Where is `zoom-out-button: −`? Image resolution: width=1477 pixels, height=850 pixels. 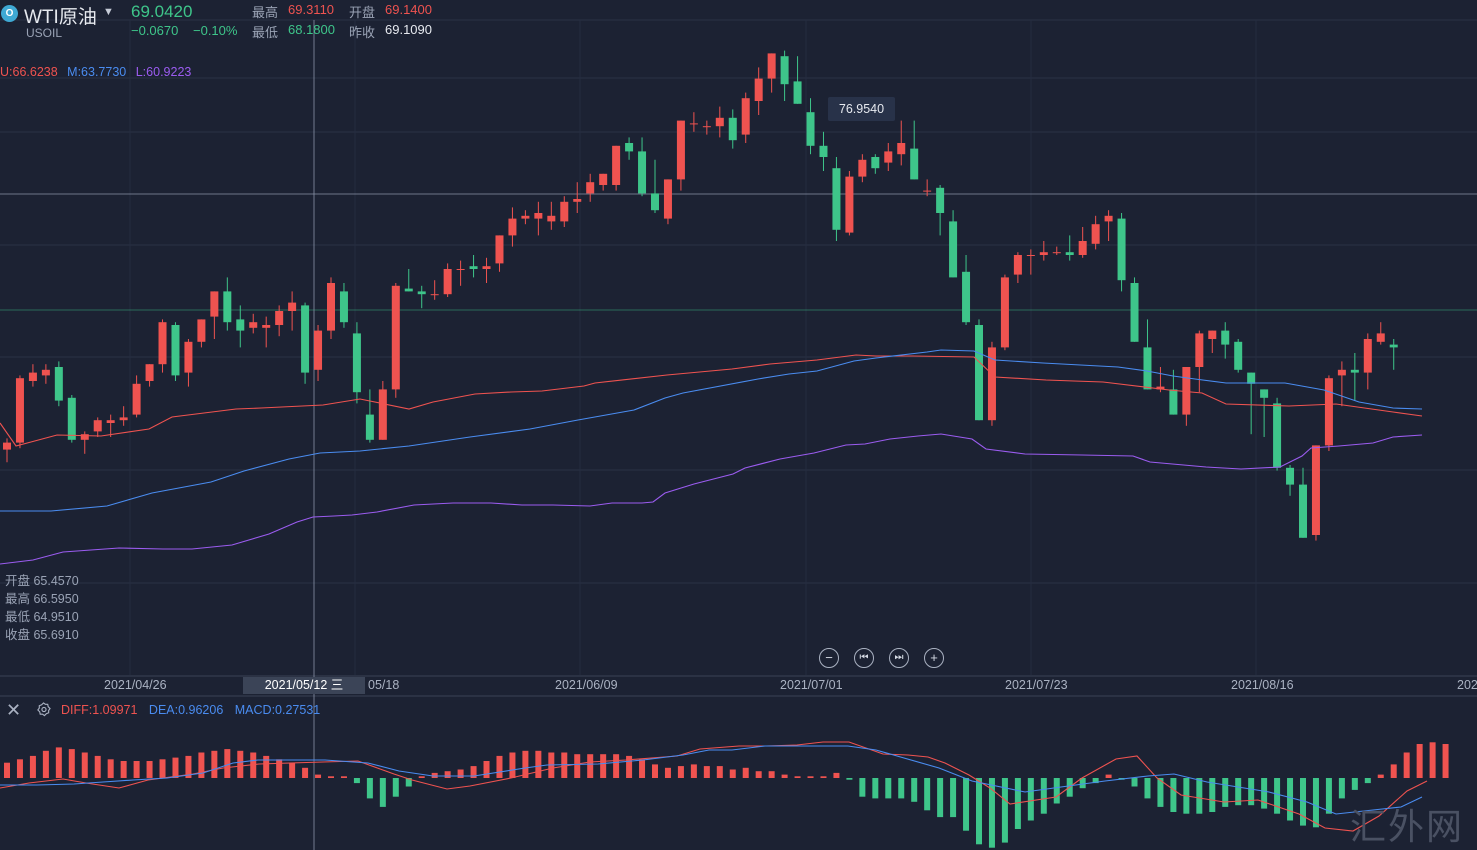
zoom-out-button: − is located at coordinates (829, 658).